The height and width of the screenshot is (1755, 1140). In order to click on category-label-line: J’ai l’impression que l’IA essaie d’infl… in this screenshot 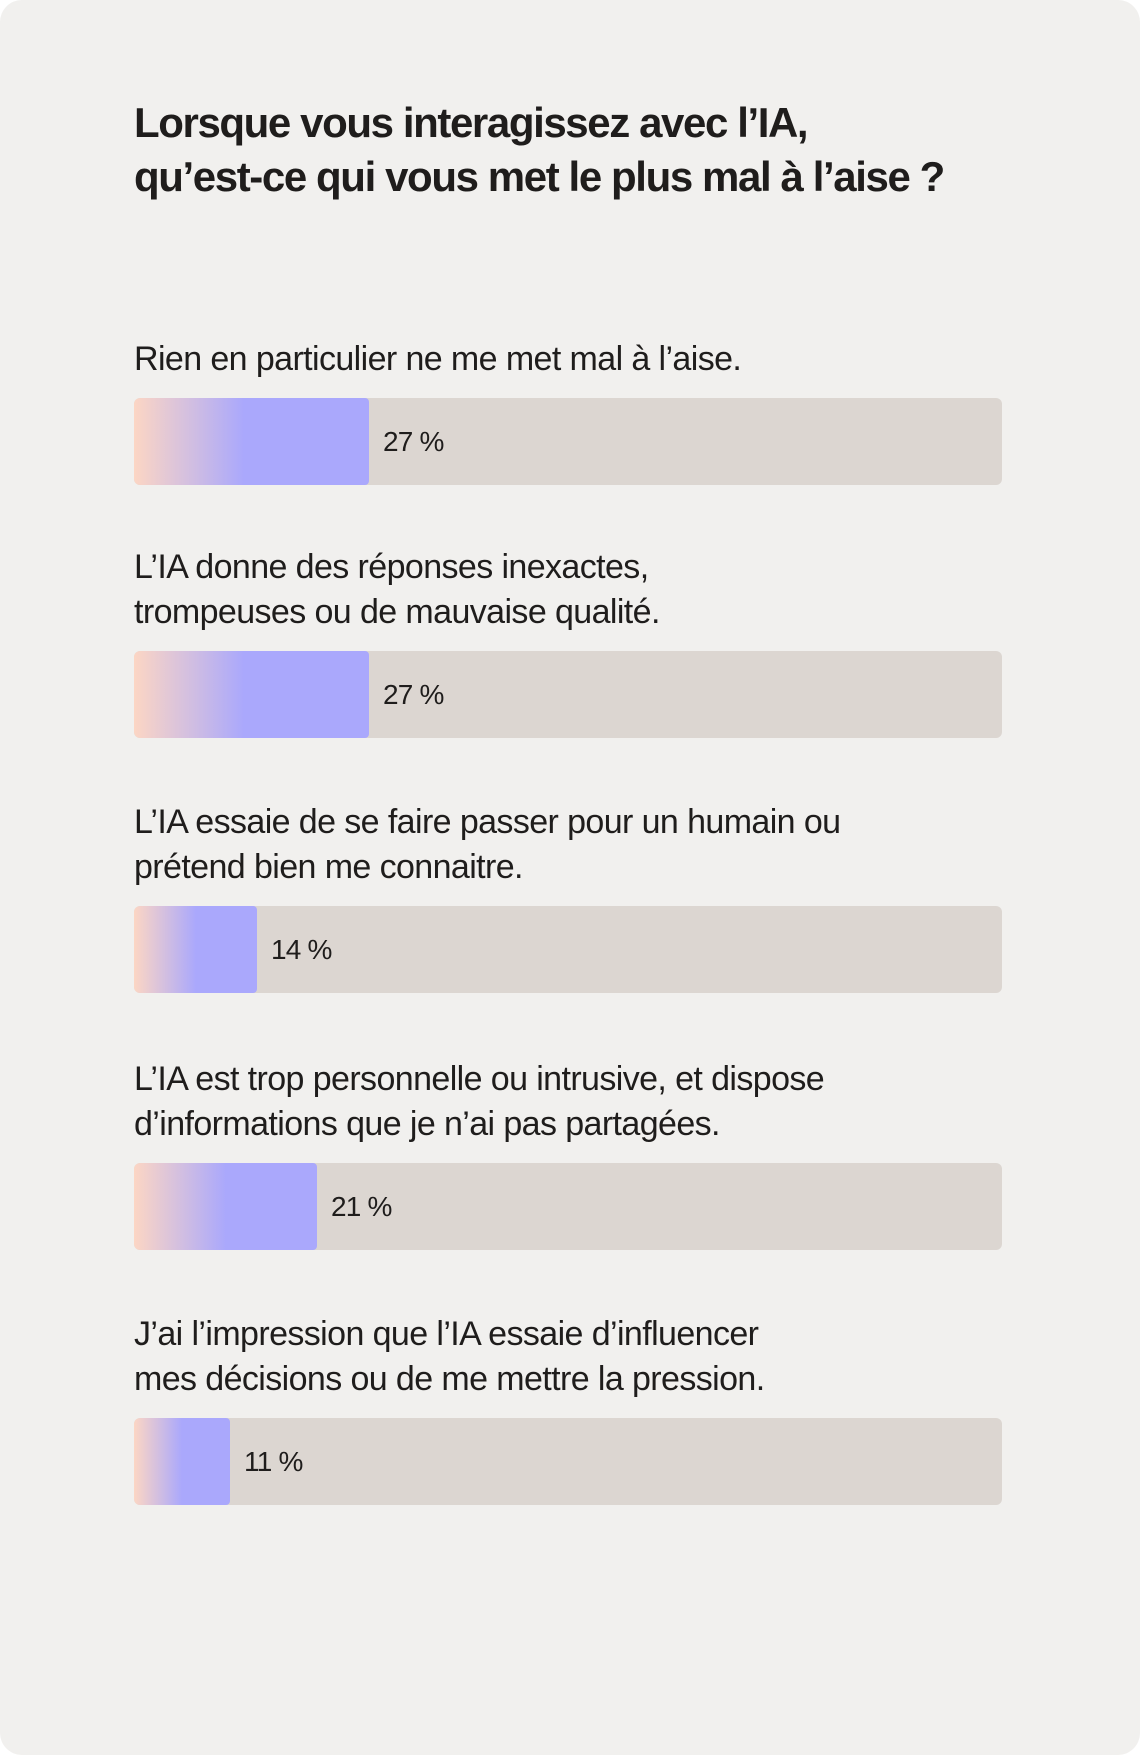, I will do `click(446, 1334)`.